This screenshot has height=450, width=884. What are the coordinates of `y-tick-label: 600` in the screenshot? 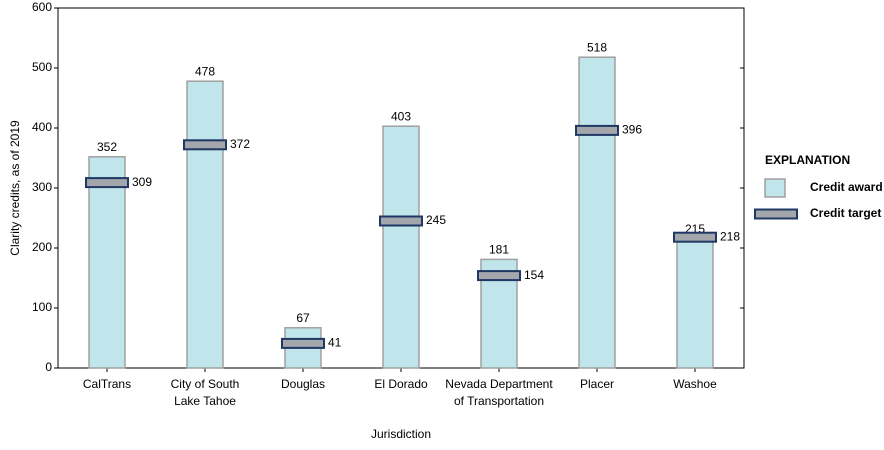 It's located at (42, 7).